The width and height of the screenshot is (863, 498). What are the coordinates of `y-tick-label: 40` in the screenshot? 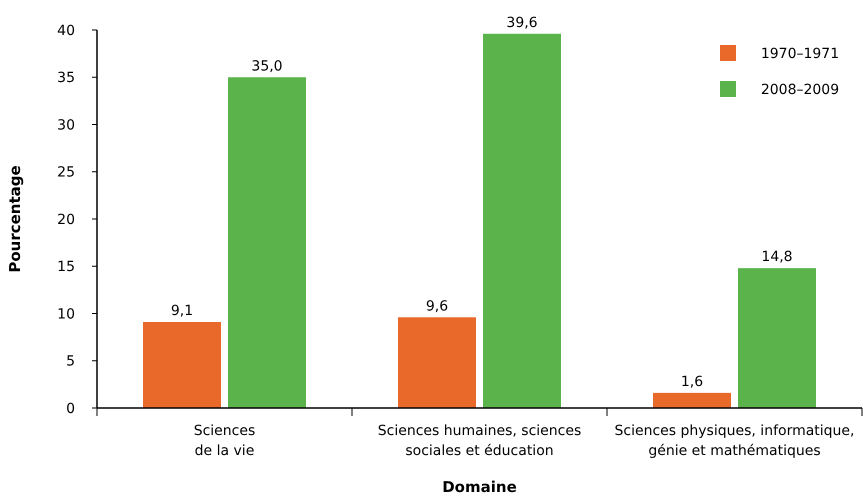 It's located at (66, 30).